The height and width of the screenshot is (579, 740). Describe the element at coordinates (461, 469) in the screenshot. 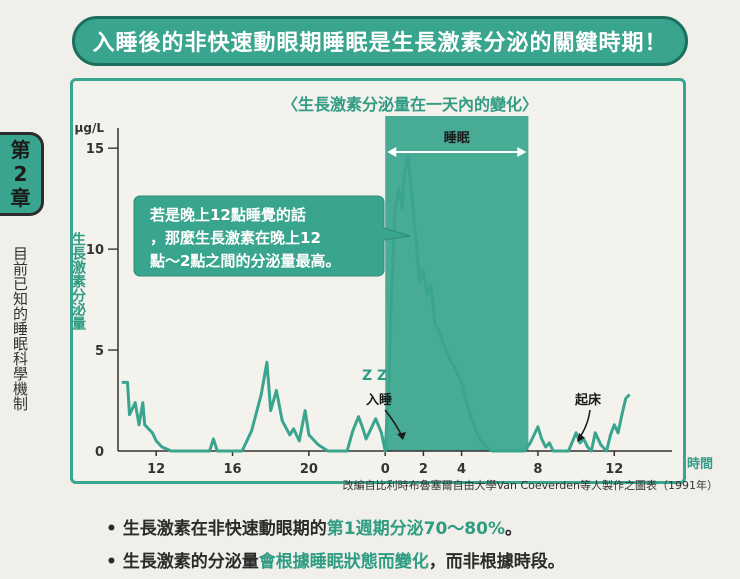

I see `x-tick-label: 4` at that location.